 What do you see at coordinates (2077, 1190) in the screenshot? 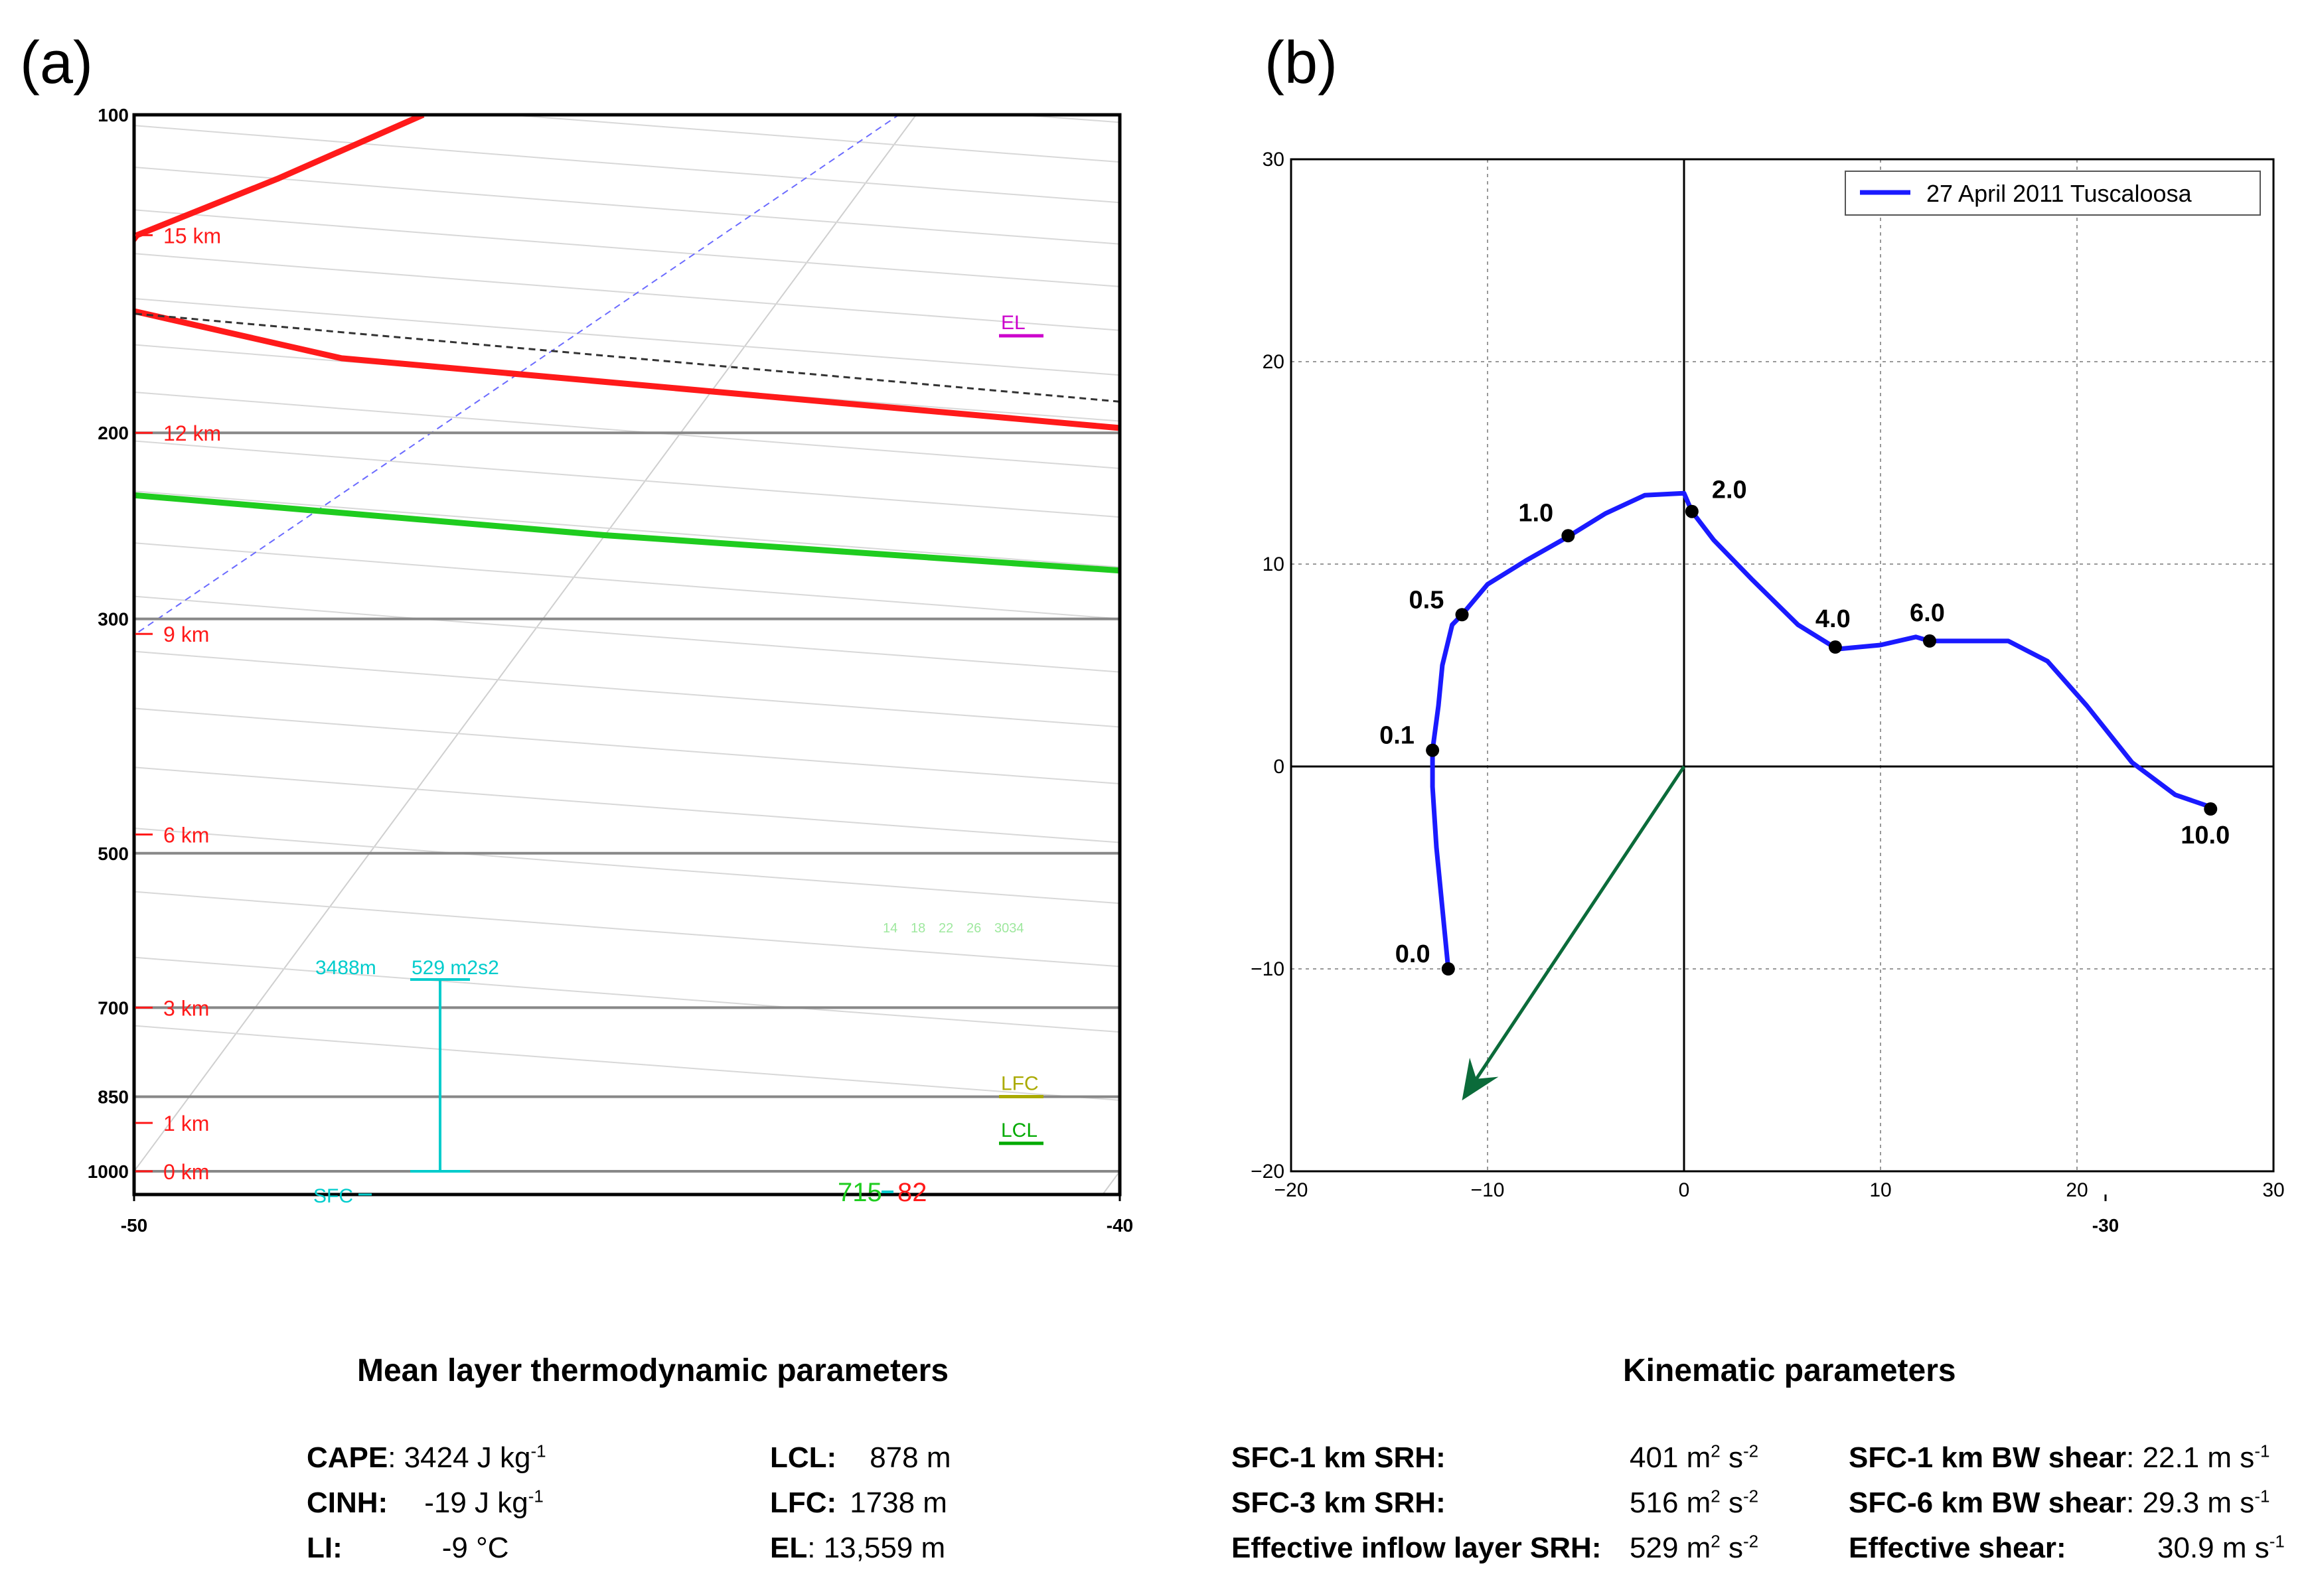
I see `hodo-x-tick-label: 20` at bounding box center [2077, 1190].